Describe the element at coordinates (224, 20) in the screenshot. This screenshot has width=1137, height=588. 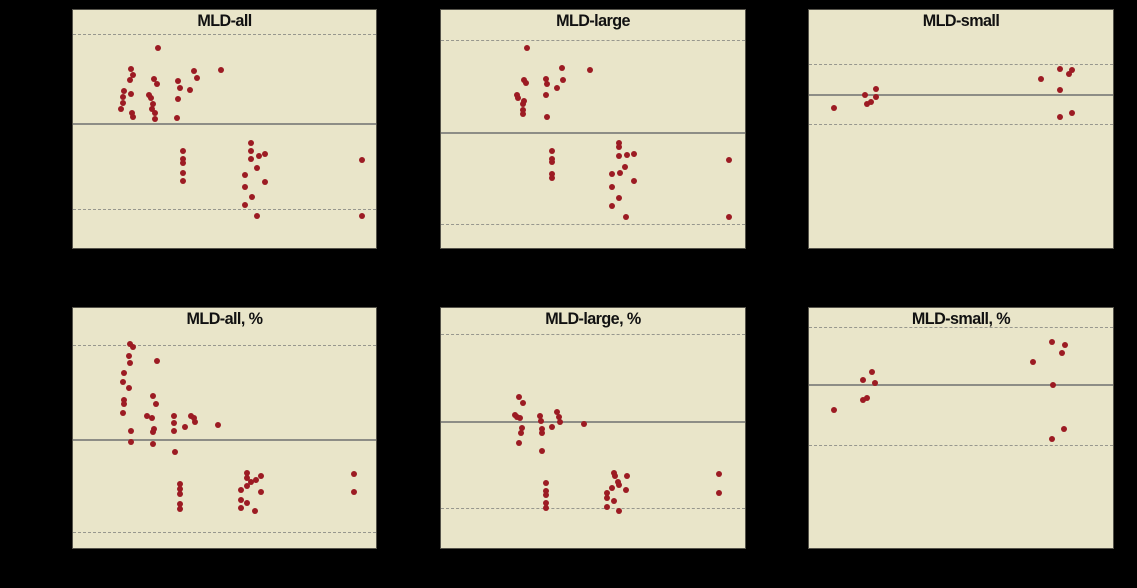
I see `panel-title: MLD-all` at that location.